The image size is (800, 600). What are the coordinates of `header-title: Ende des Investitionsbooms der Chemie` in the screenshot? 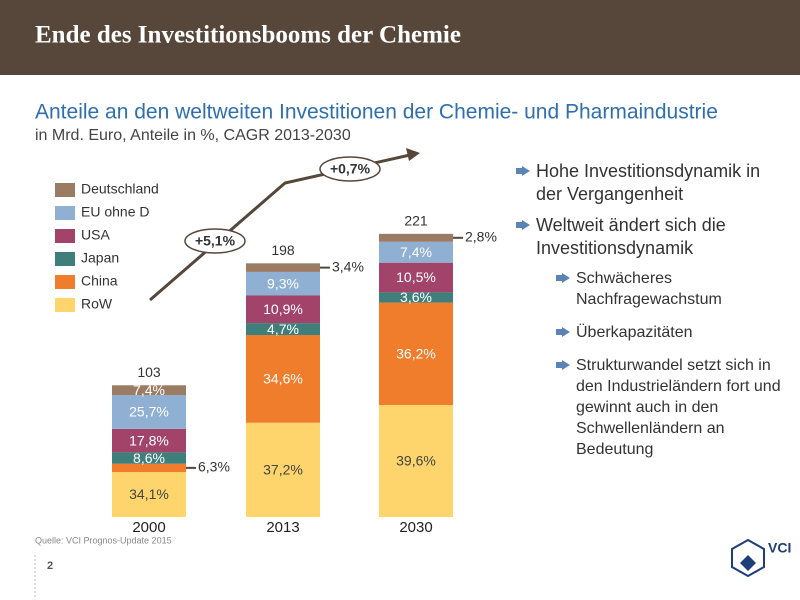 It's located at (248, 35).